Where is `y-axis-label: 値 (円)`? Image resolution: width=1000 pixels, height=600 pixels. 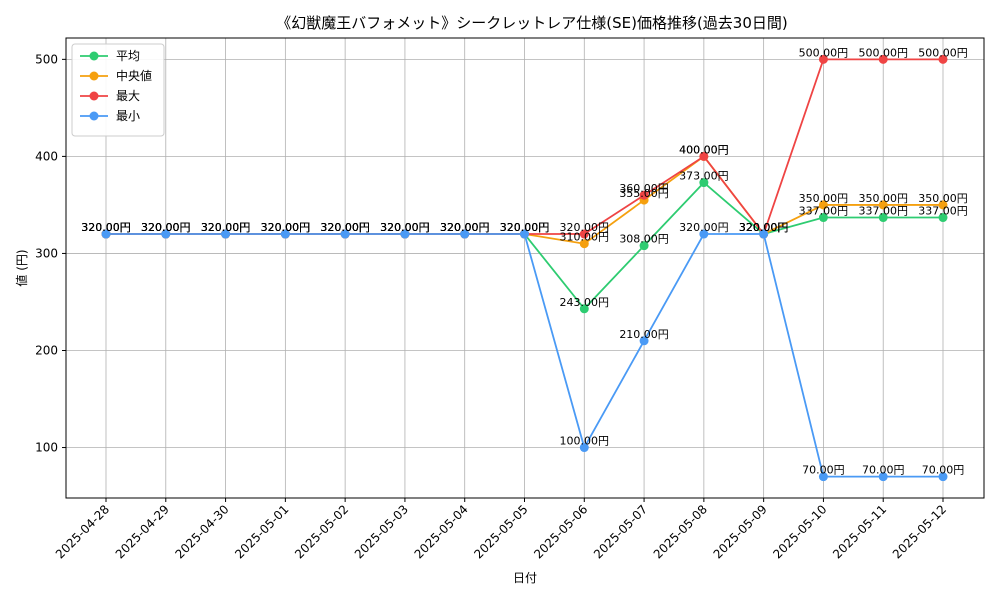 y-axis-label: 値 (円) is located at coordinates (21, 267).